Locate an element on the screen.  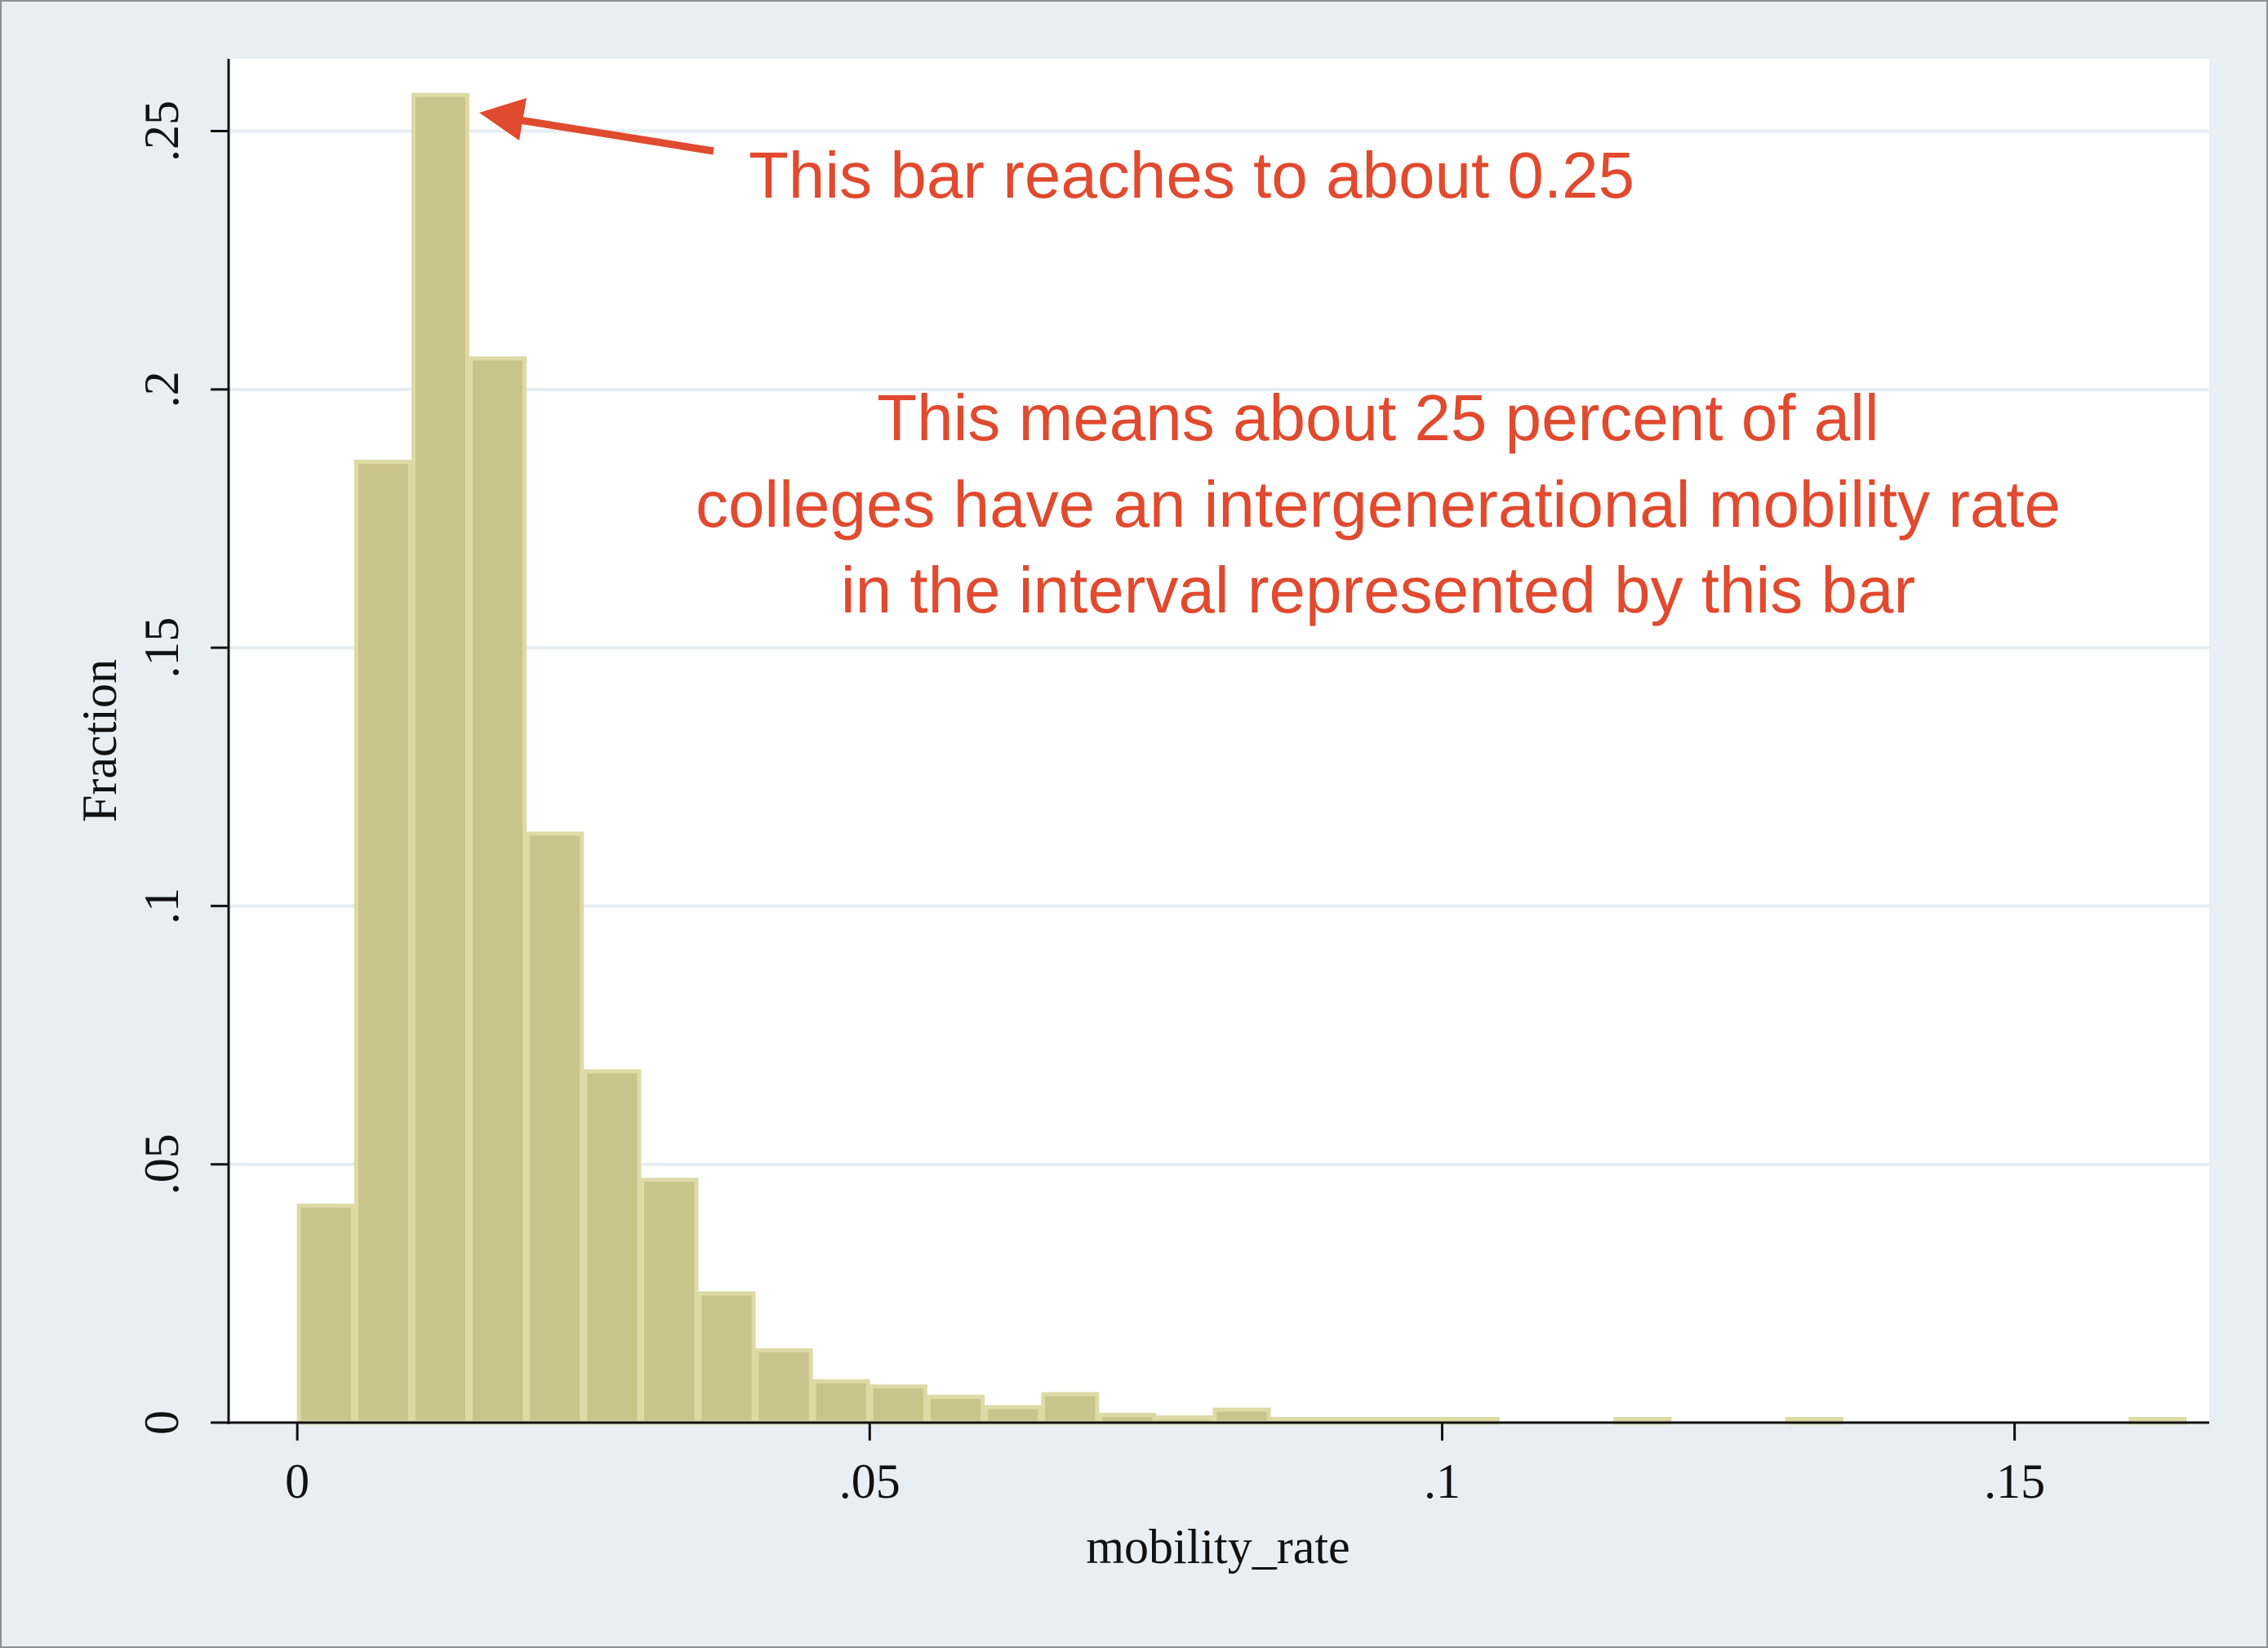
y-tick-label-1: .05 is located at coordinates (162, 1165).